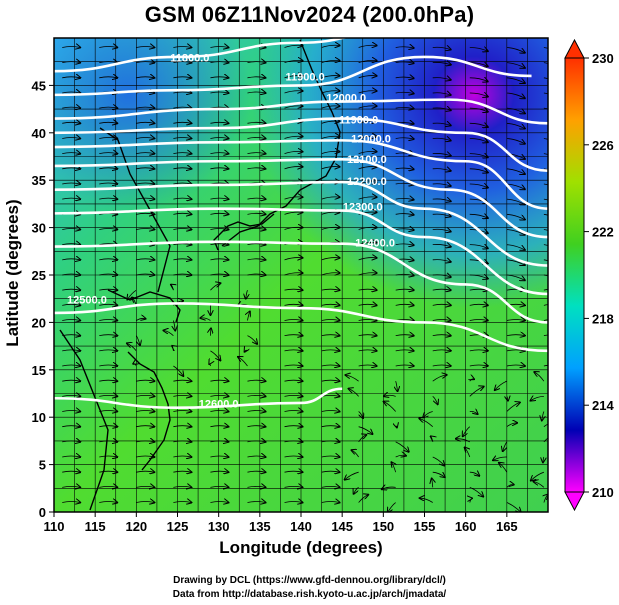 The width and height of the screenshot is (619, 605). What do you see at coordinates (39, 85) in the screenshot?
I see `y-tick-label: 45` at bounding box center [39, 85].